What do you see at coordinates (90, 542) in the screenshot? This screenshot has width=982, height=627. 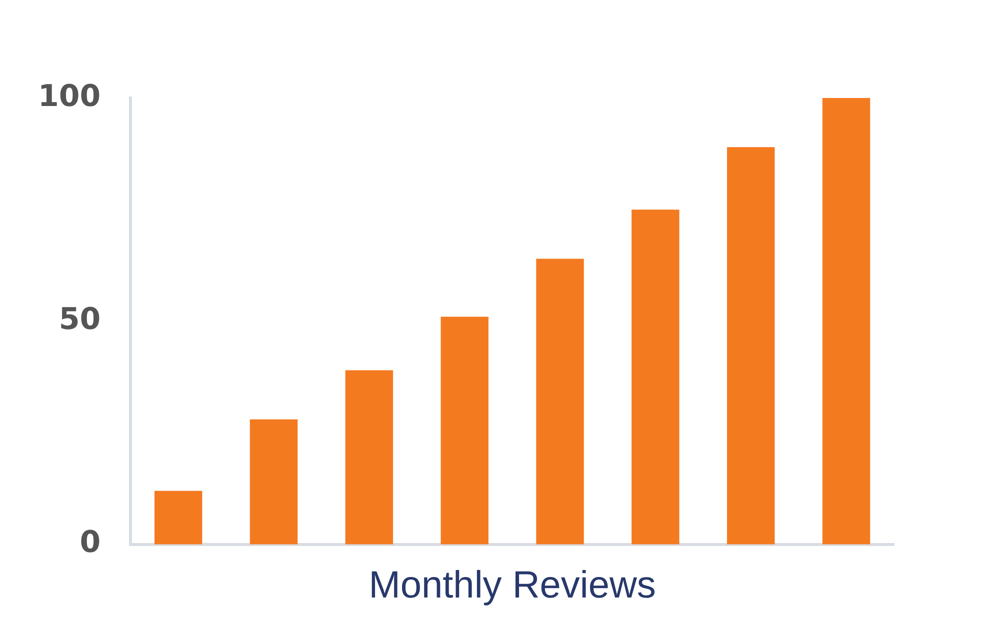 I see `y-tick-label: 0` at bounding box center [90, 542].